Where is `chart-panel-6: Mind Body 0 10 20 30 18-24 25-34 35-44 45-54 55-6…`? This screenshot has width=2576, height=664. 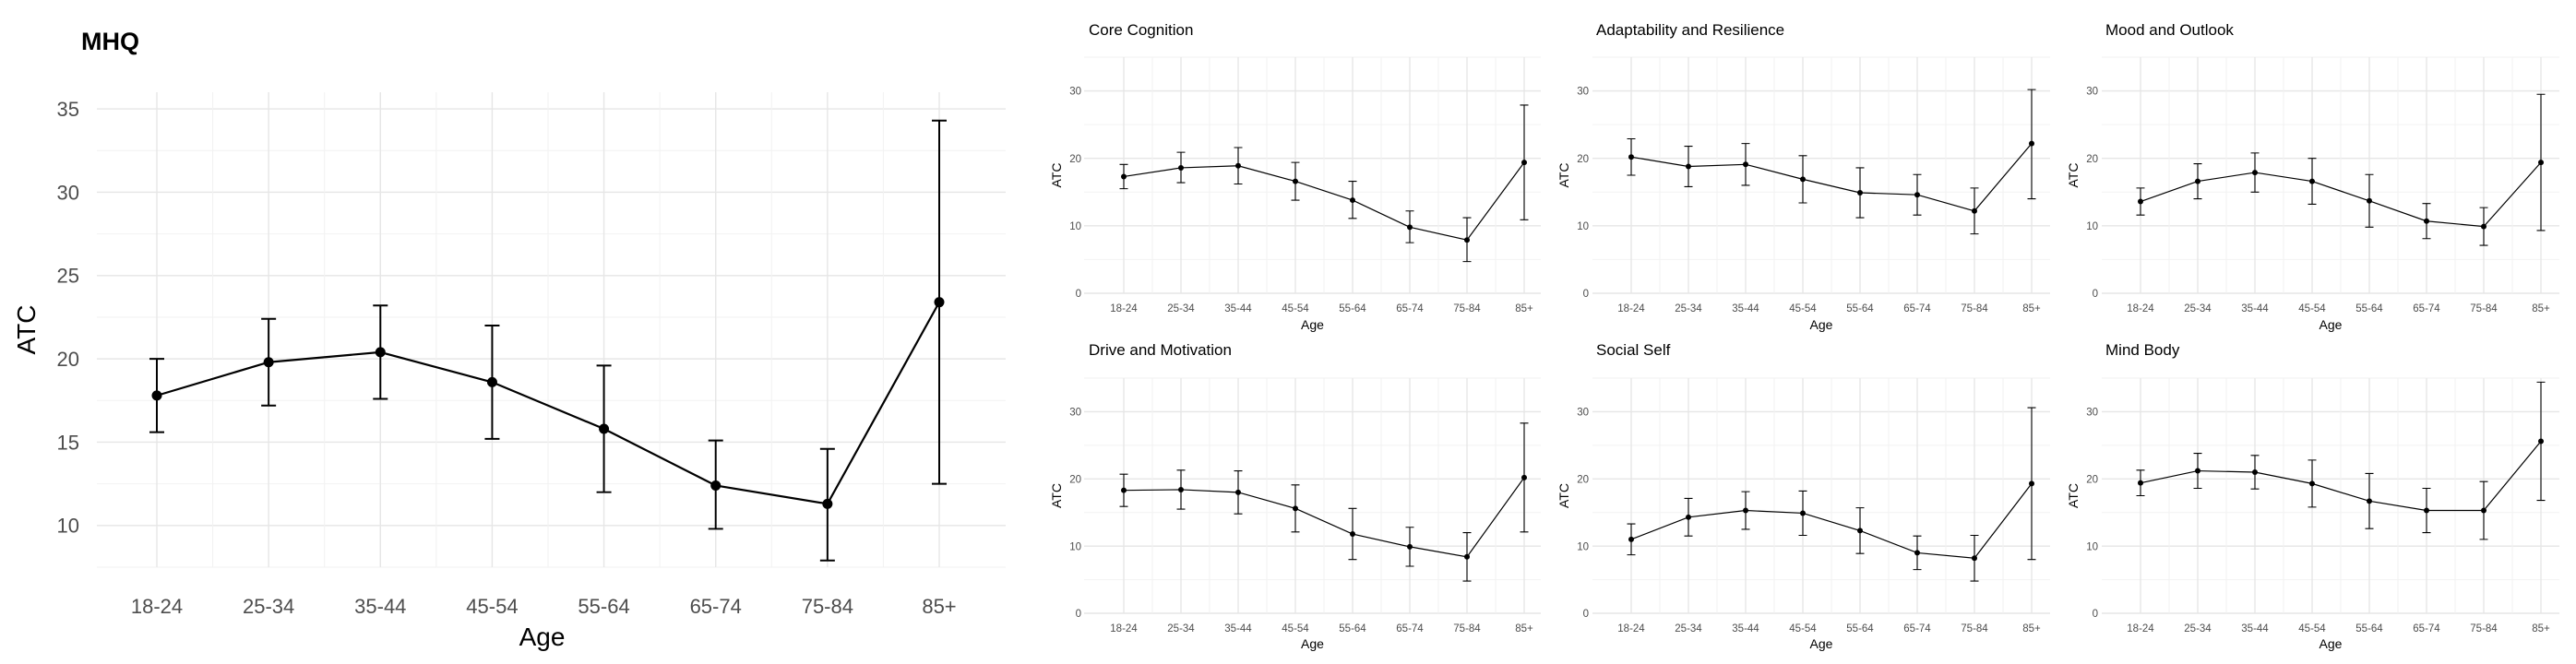 chart-panel-6: Mind Body 0 10 20 30 18-24 25-34 35-44 45-54 55-6… is located at coordinates (2312, 496).